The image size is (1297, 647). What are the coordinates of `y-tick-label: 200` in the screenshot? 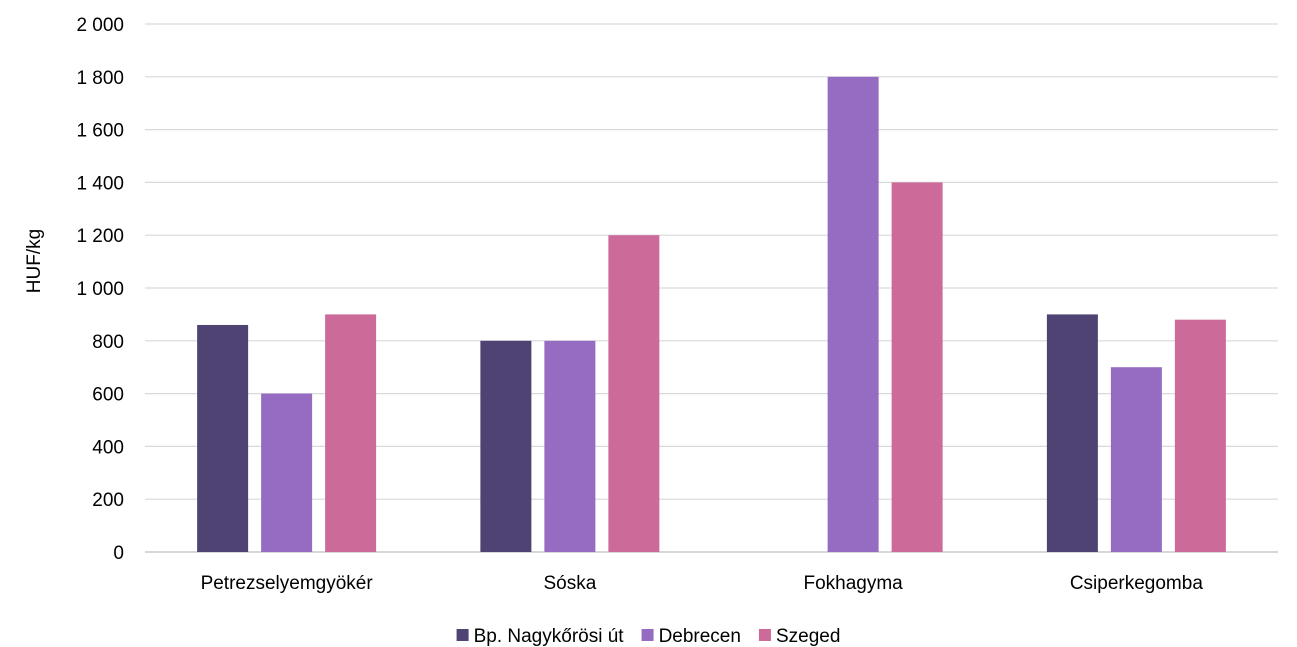 It's located at (108, 500).